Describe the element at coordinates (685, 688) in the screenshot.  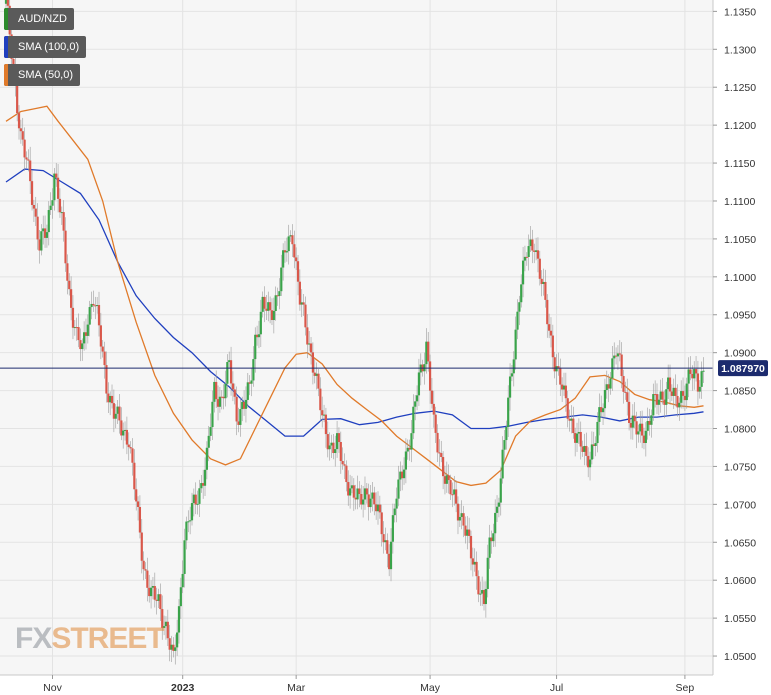
I see `x-tick-label: Sep` at that location.